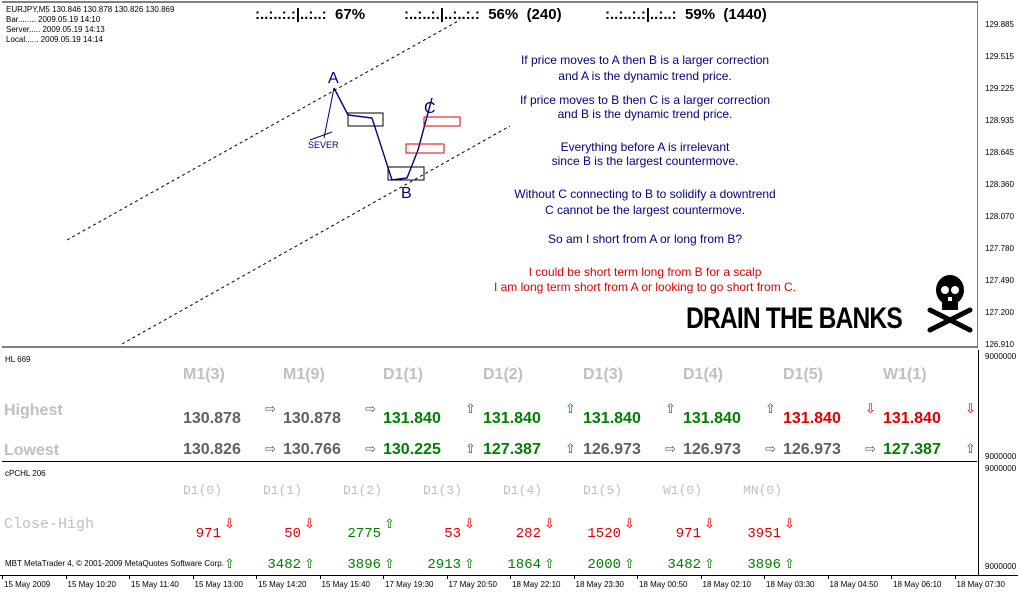 This screenshot has width=1018, height=593. Describe the element at coordinates (364, 534) in the screenshot. I see `close-high-value: 2775` at that location.